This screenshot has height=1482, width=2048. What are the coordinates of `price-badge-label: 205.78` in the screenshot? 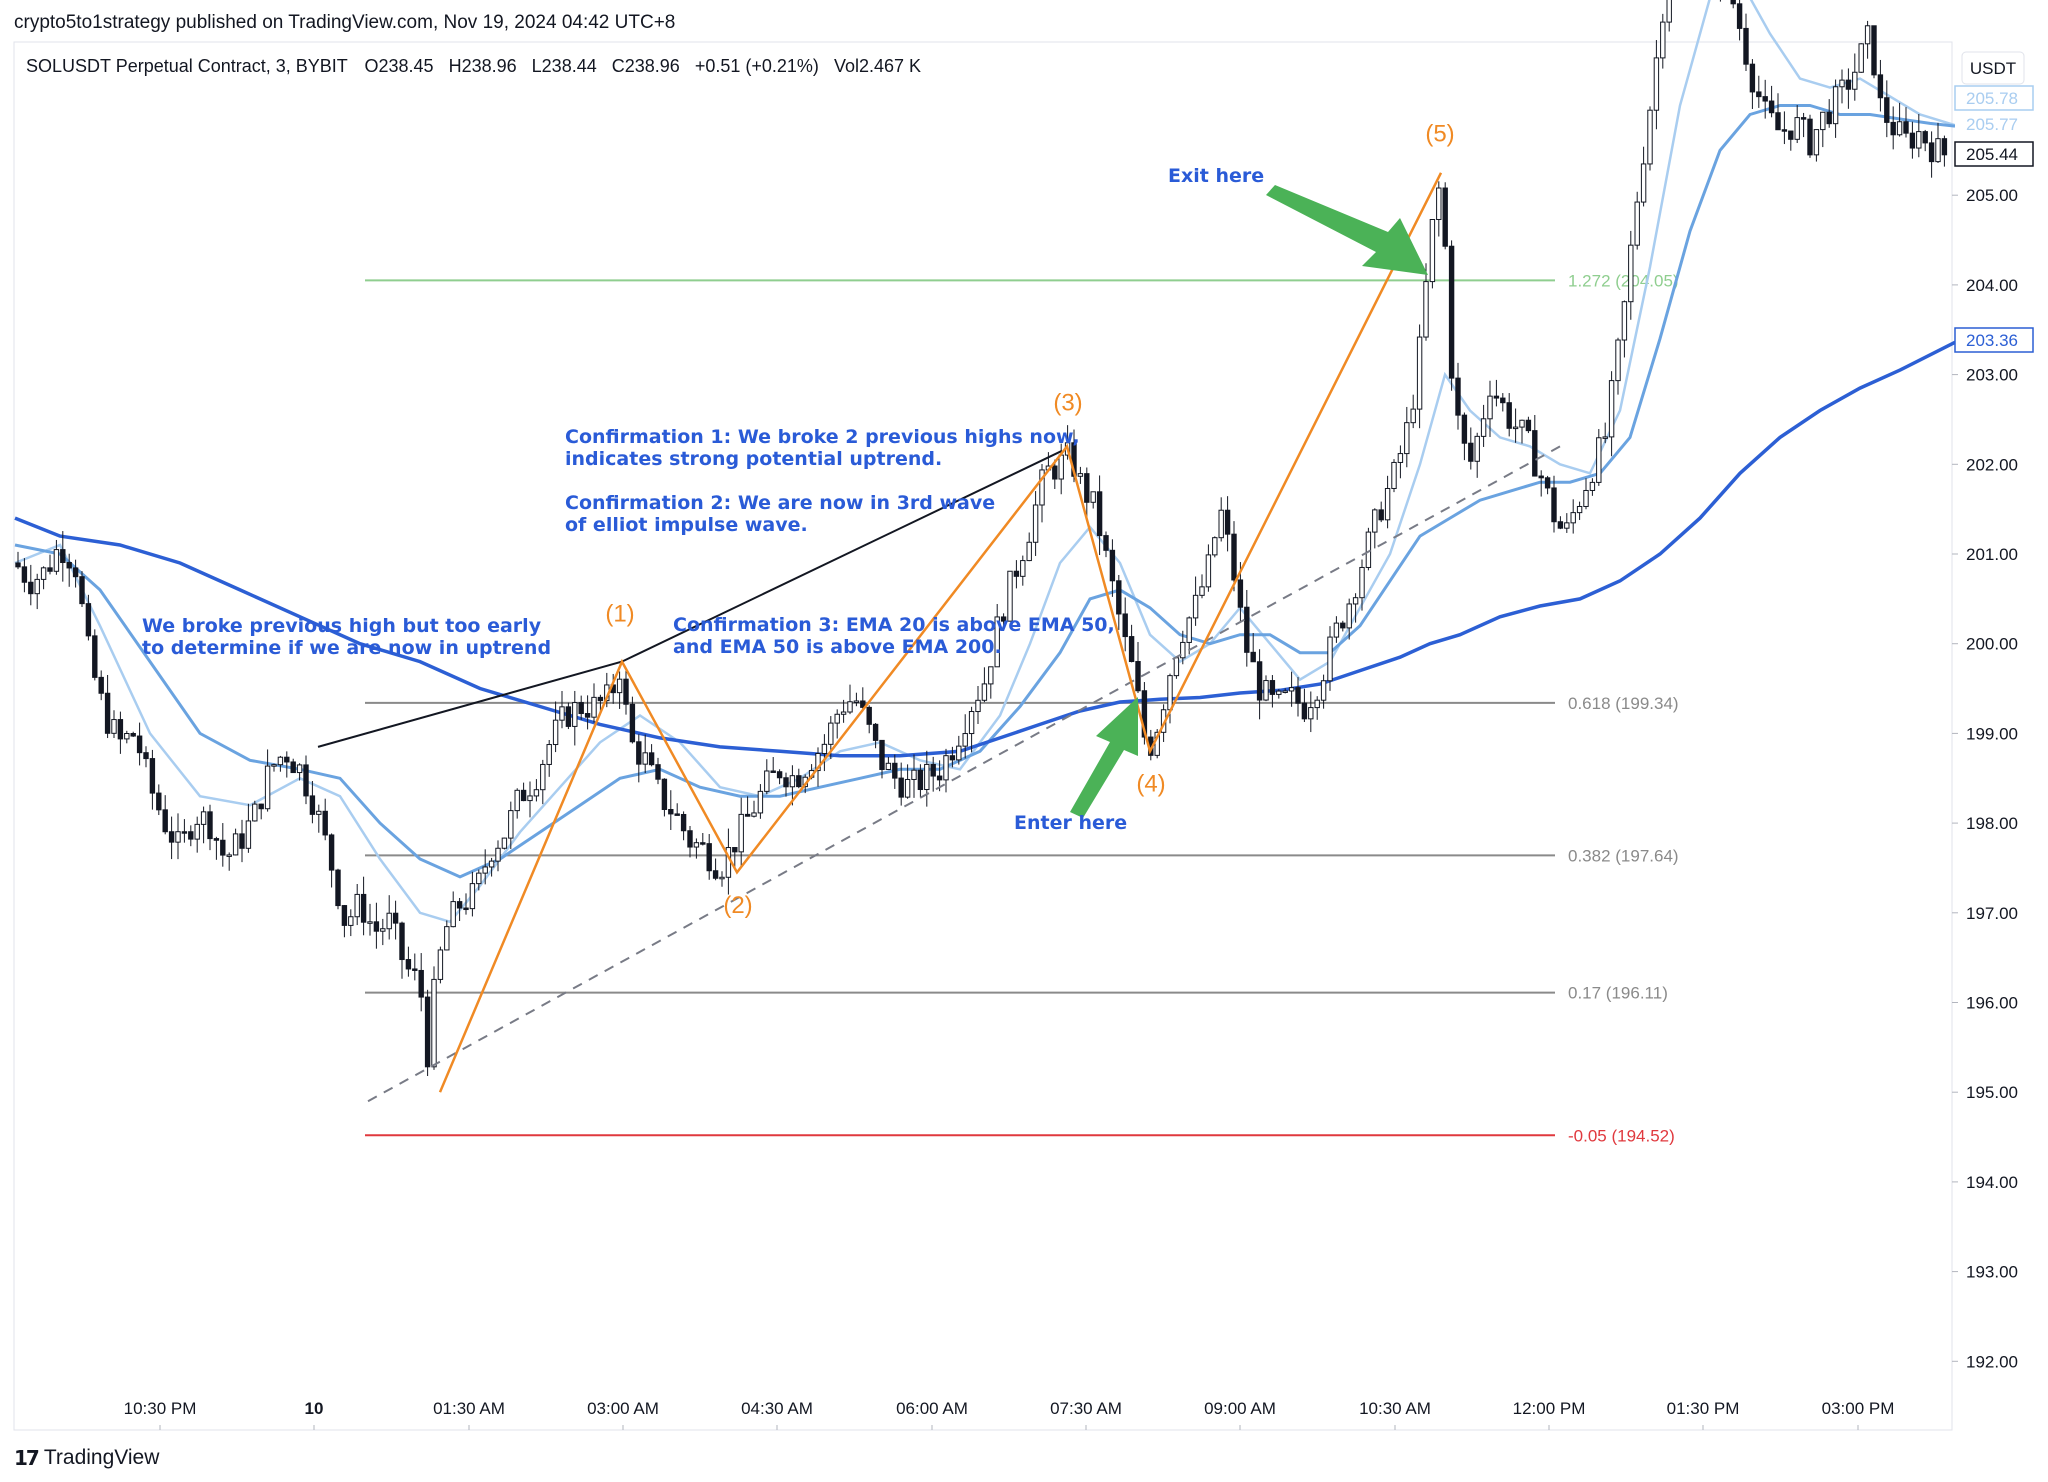 It's located at (1992, 98).